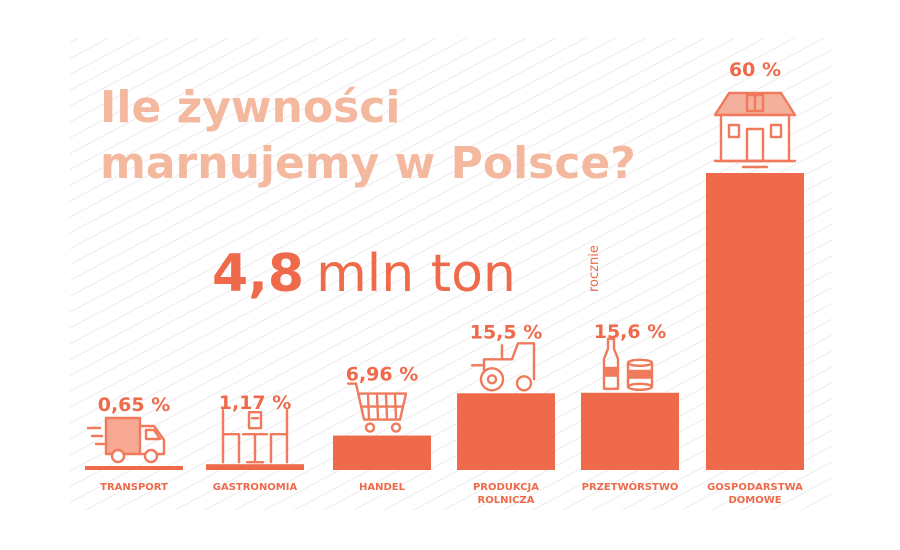 Image resolution: width=900 pixels, height=550 pixels. Describe the element at coordinates (755, 321) in the screenshot. I see `bar-gospodarstwa-domowe` at that location.